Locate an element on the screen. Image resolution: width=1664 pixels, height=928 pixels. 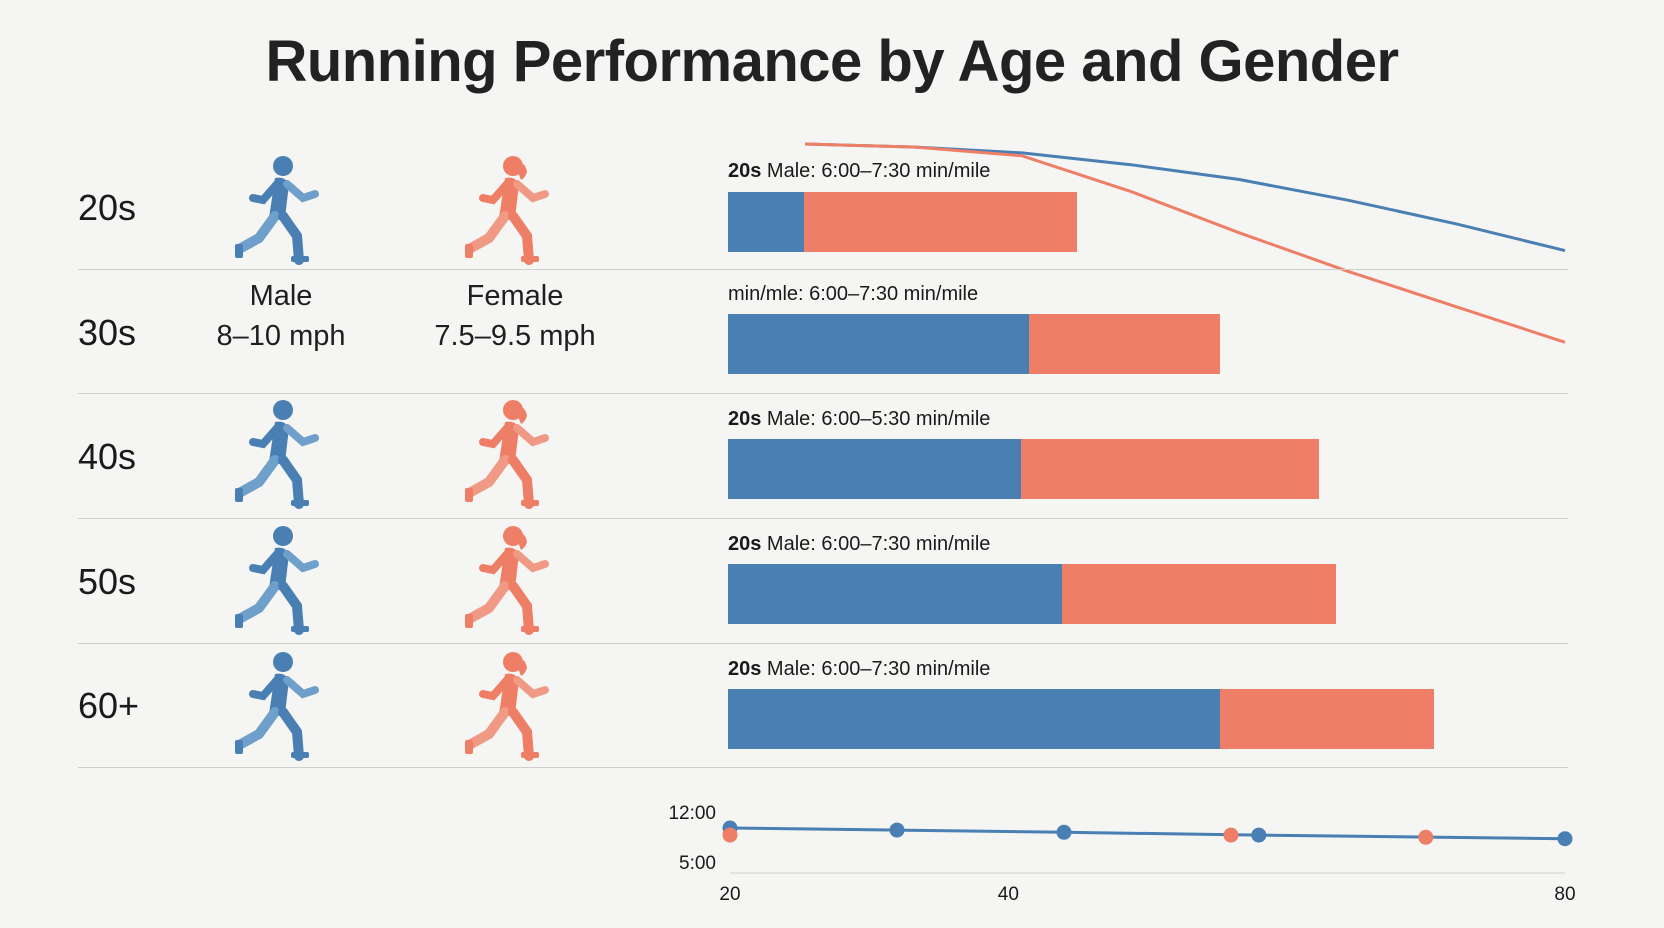
bar-label-20s: 20s Male: 6:00–7:30 min/mile is located at coordinates (859, 171).